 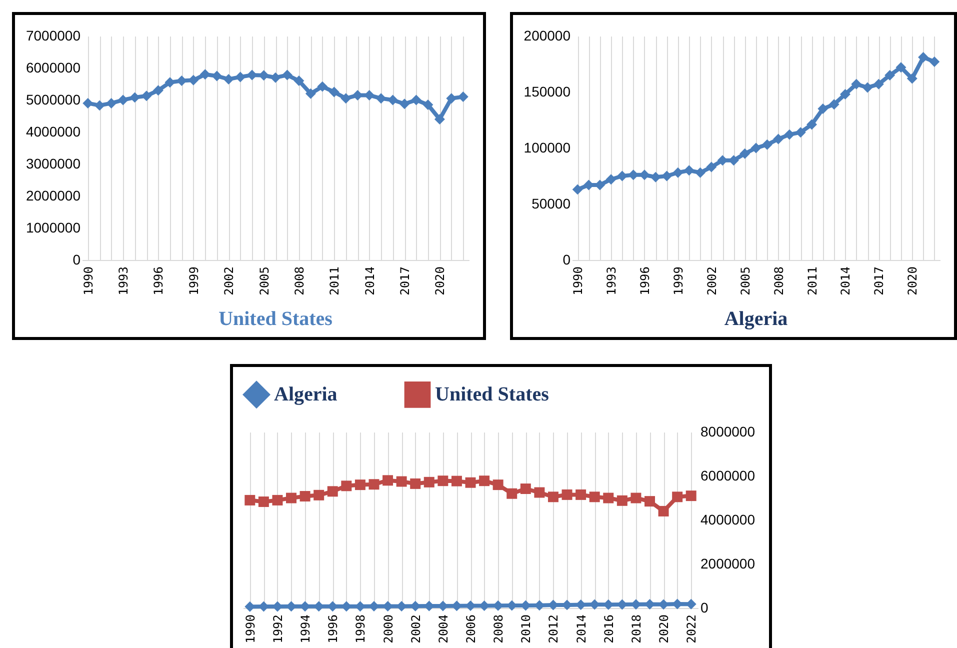 I want to click on y2-tick-label: 0, so click(x=704, y=608).